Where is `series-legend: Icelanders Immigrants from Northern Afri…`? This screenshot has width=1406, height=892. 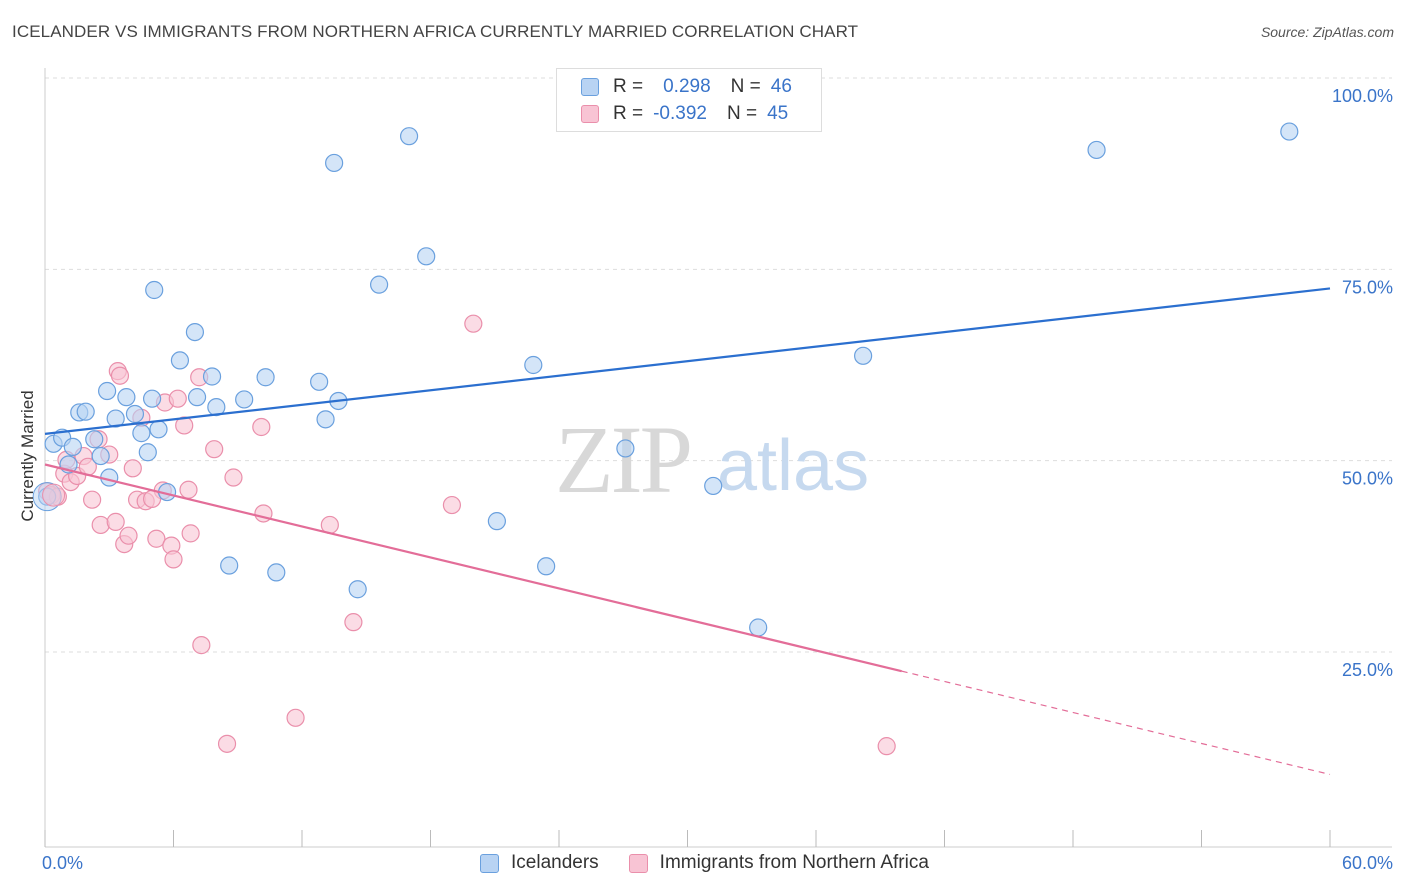 series-legend: Icelanders Immigrants from Northern Afri… is located at coordinates (719, 863).